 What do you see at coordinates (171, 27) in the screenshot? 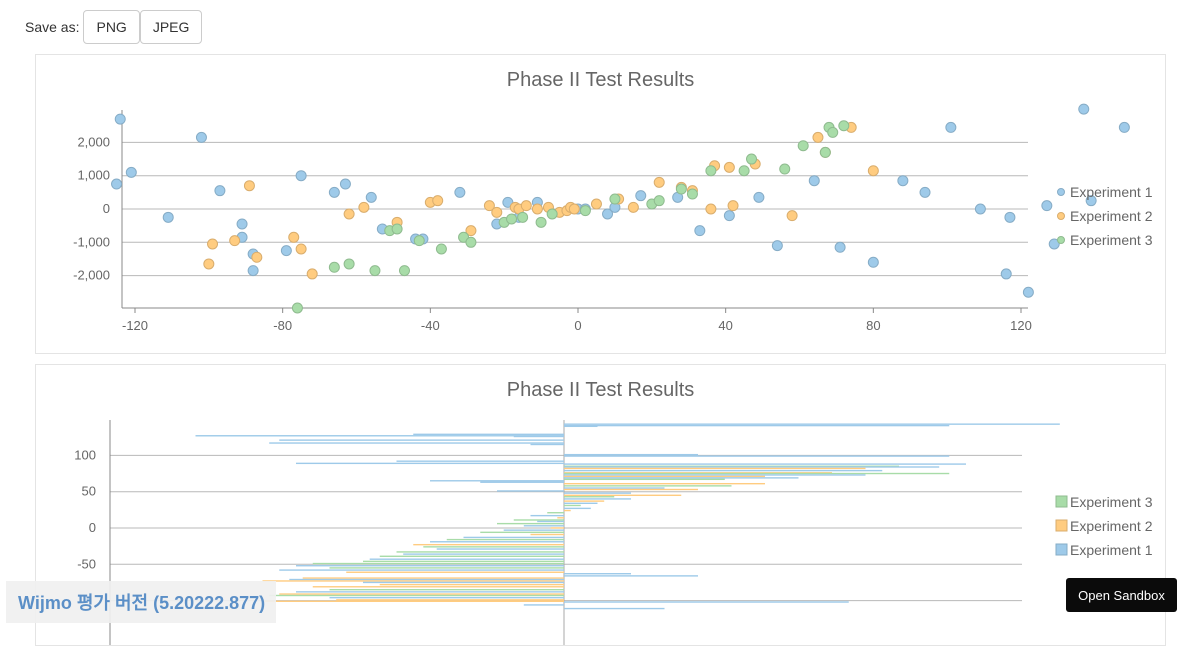
I see `save-jpeg-button: JPEG` at bounding box center [171, 27].